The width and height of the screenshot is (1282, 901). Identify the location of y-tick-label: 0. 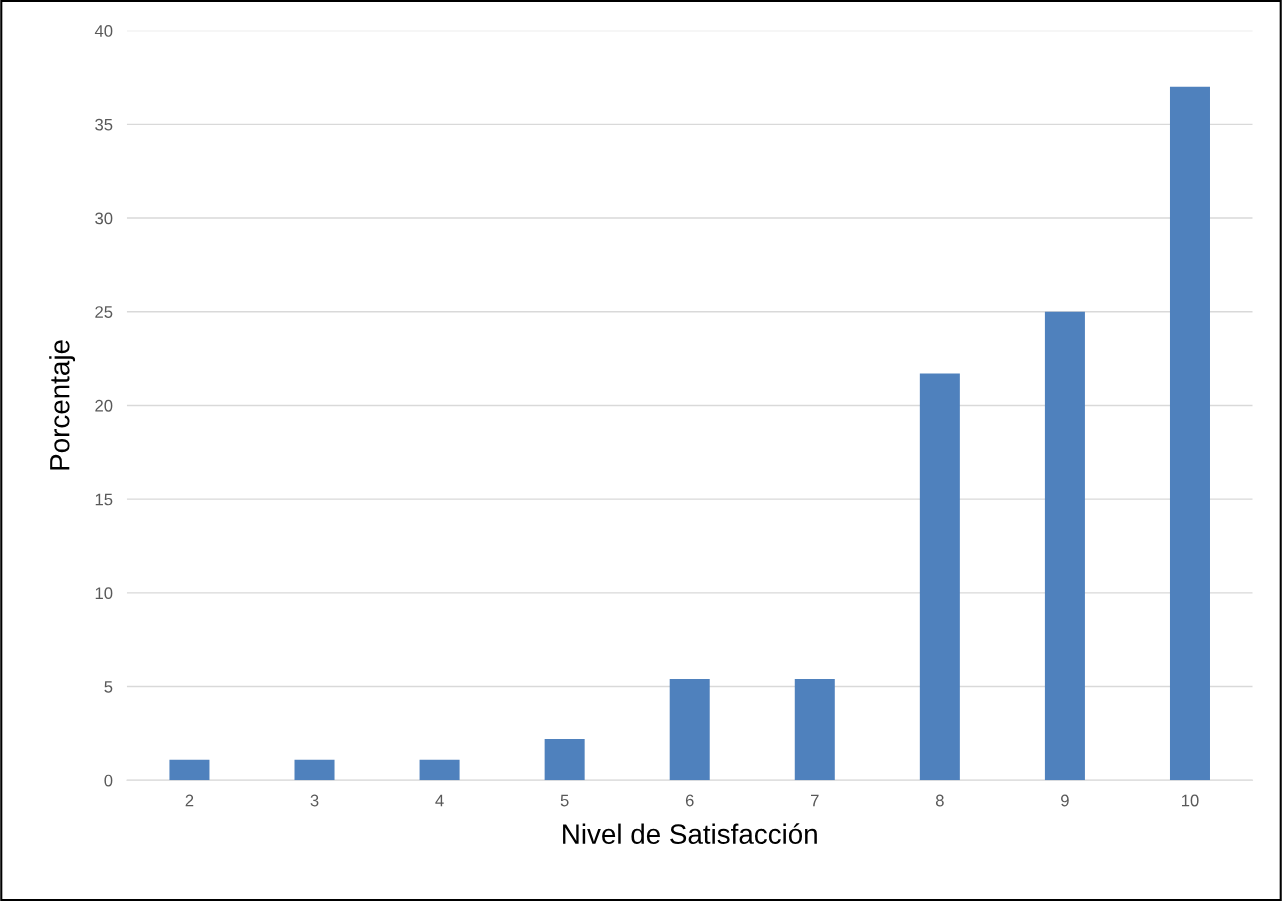
(108, 780).